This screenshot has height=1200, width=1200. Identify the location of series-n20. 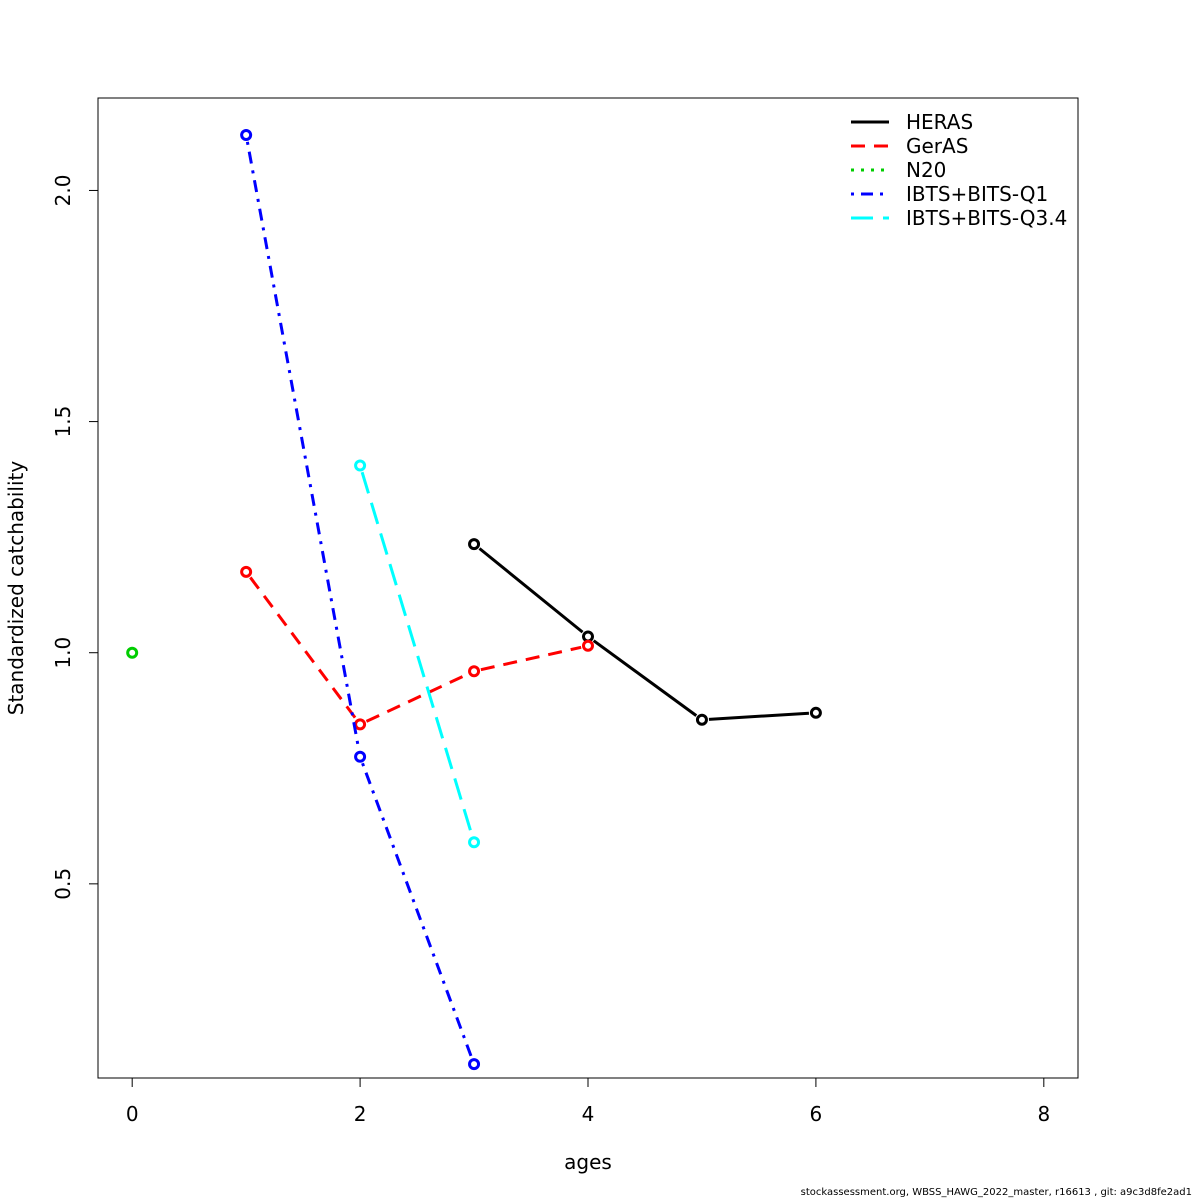
(132, 652).